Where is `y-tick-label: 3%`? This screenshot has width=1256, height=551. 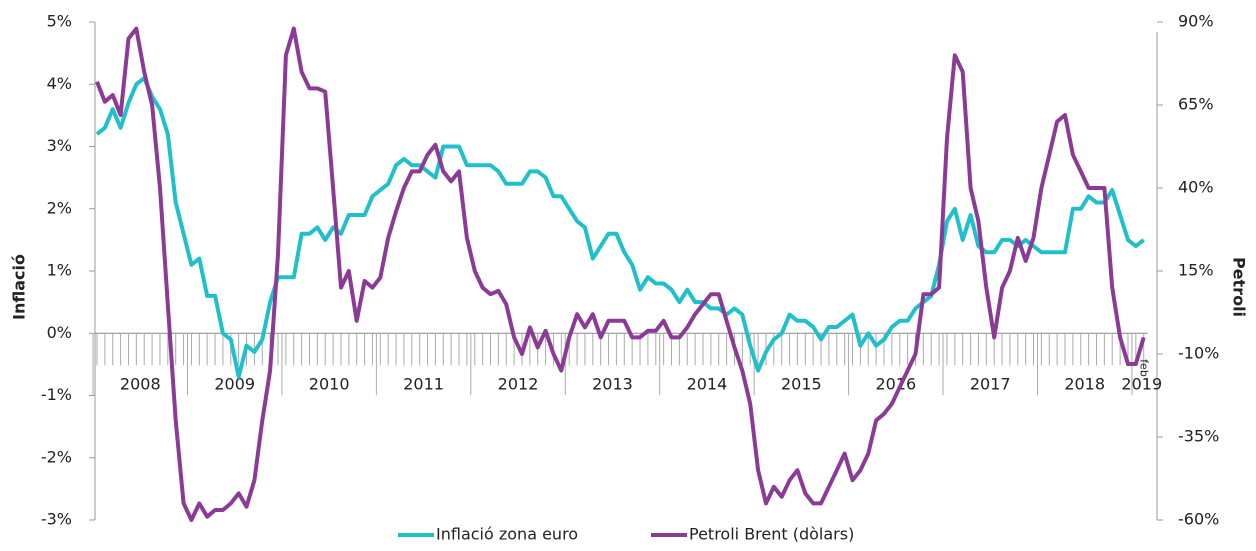 y-tick-label: 3% is located at coordinates (59, 145).